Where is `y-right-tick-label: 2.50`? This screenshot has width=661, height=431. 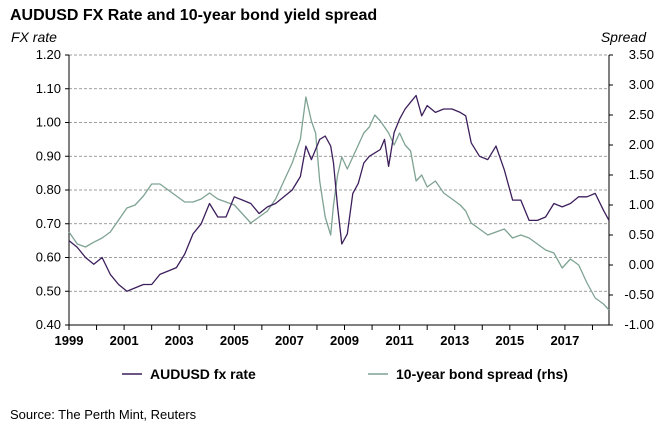 y-right-tick-label: 2.50 is located at coordinates (641, 114).